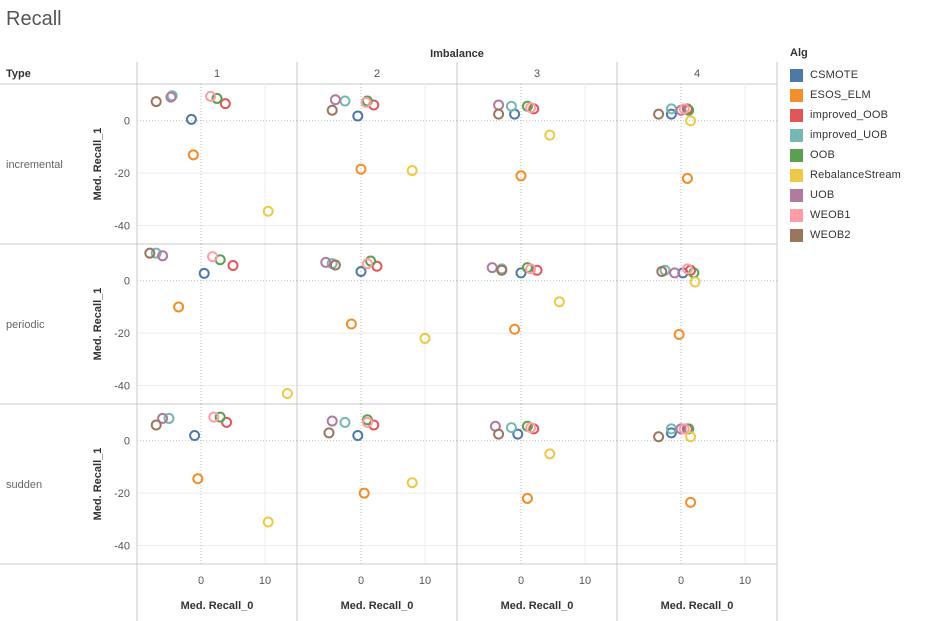 This screenshot has width=929, height=621. Describe the element at coordinates (34, 165) in the screenshot. I see `row-label-incremental: incremental` at that location.